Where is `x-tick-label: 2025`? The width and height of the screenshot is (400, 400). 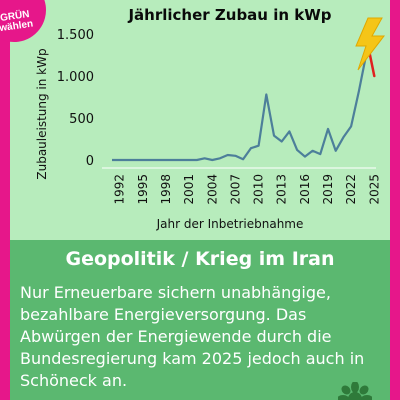
x-tick-label: 2025 is located at coordinates (374, 189).